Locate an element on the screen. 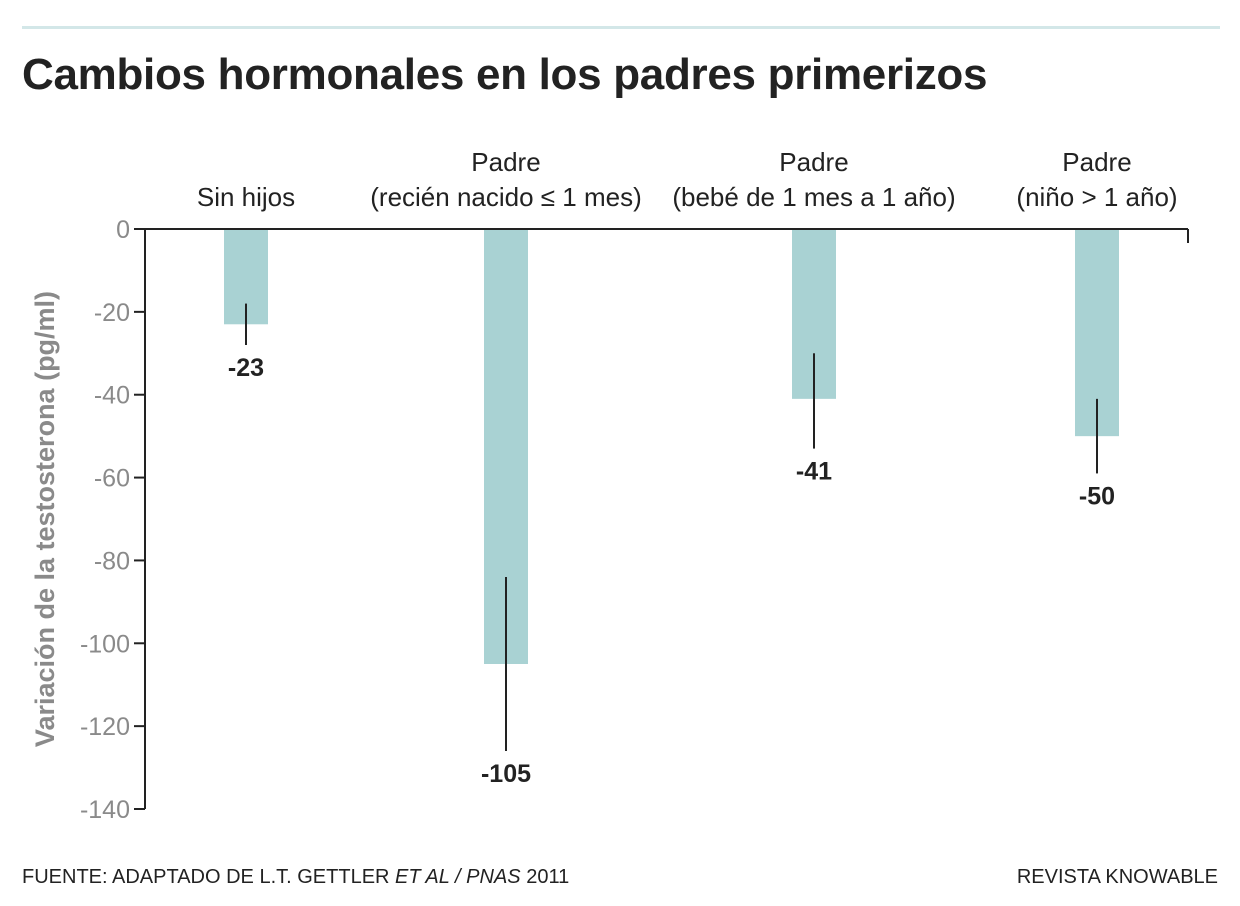 The image size is (1240, 906). y-tick-label: -60 is located at coordinates (112, 479).